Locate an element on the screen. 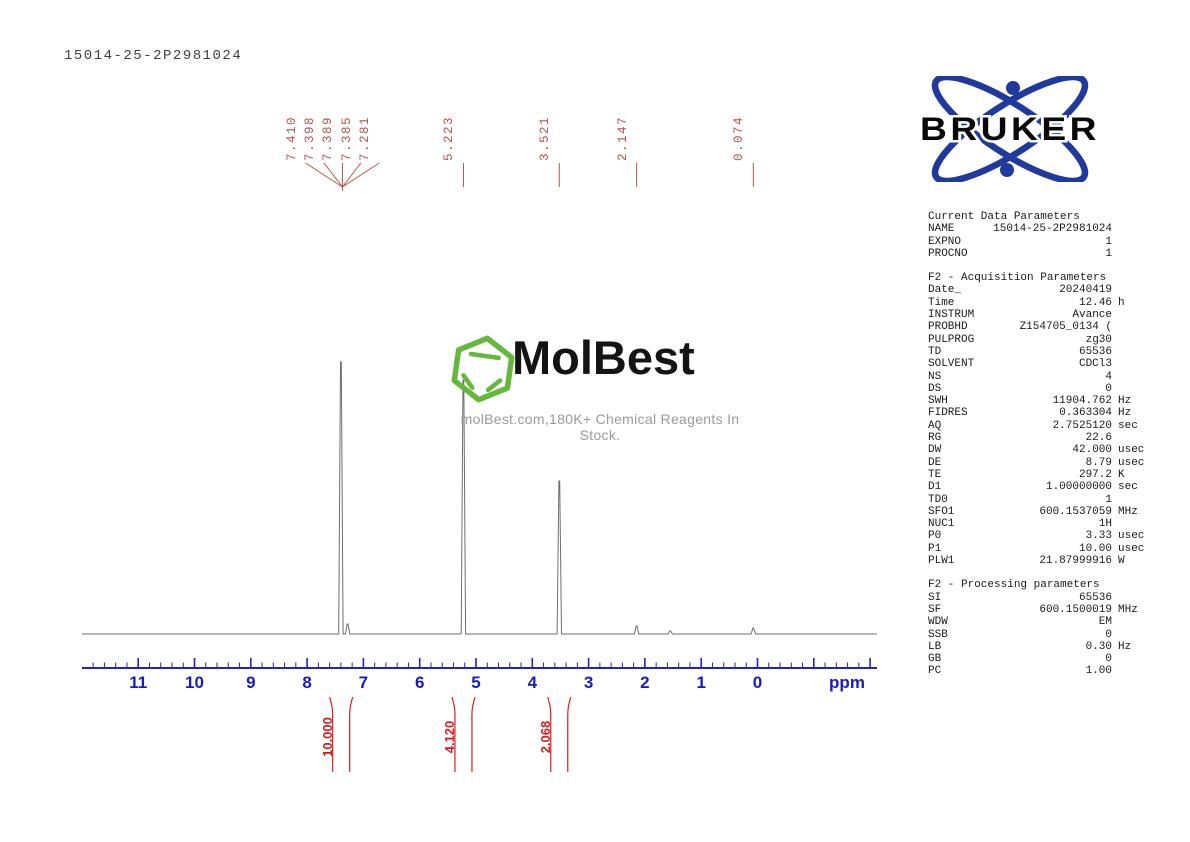 The image size is (1190, 842). parameter-section-title: Current Data Parameters is located at coordinates (1004, 217).